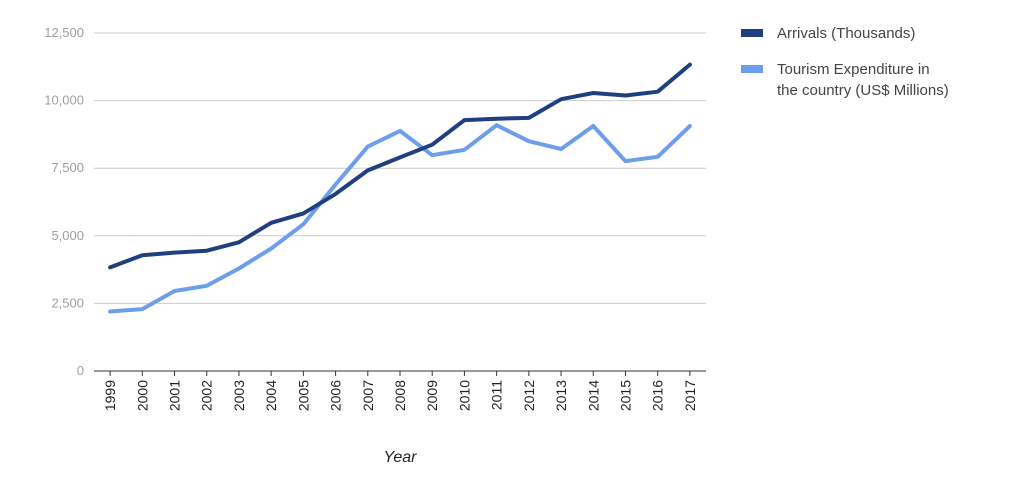  Describe the element at coordinates (625, 395) in the screenshot. I see `x-tick-label: 2015` at that location.